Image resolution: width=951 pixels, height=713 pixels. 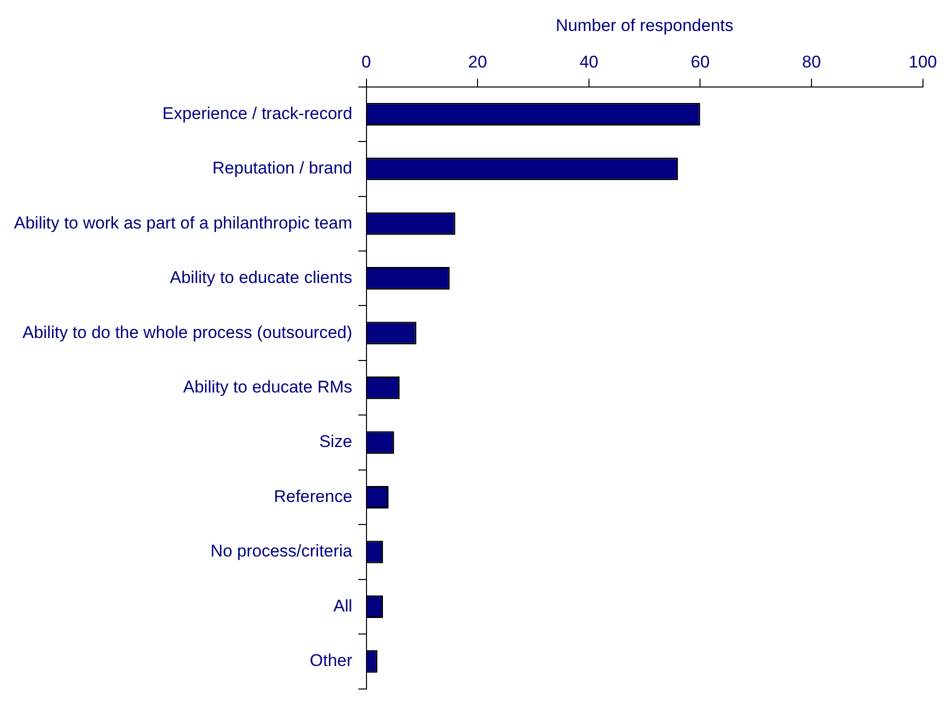 I want to click on x-tick-label: 0, so click(x=367, y=62).